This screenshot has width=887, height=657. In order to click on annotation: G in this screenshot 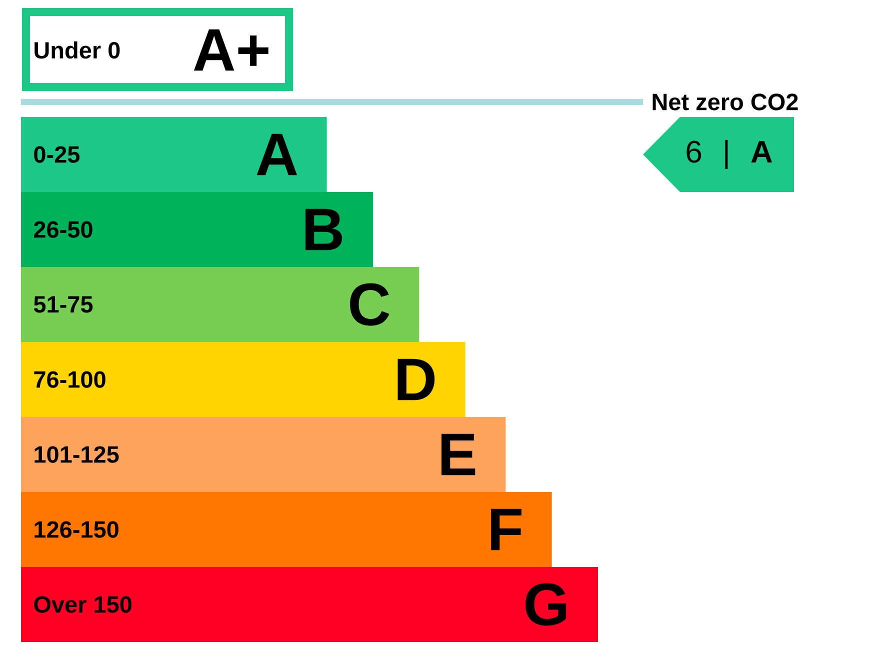, I will do `click(546, 604)`.